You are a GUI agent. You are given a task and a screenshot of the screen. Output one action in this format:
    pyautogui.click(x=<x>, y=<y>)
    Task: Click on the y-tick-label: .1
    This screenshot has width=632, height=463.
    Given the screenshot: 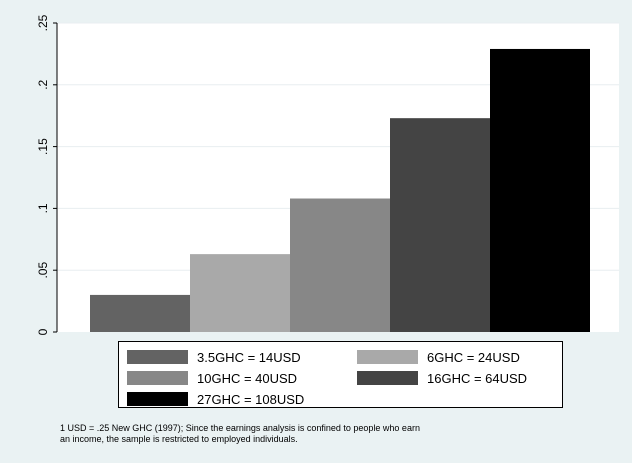 What is the action you would take?
    pyautogui.click(x=43, y=208)
    